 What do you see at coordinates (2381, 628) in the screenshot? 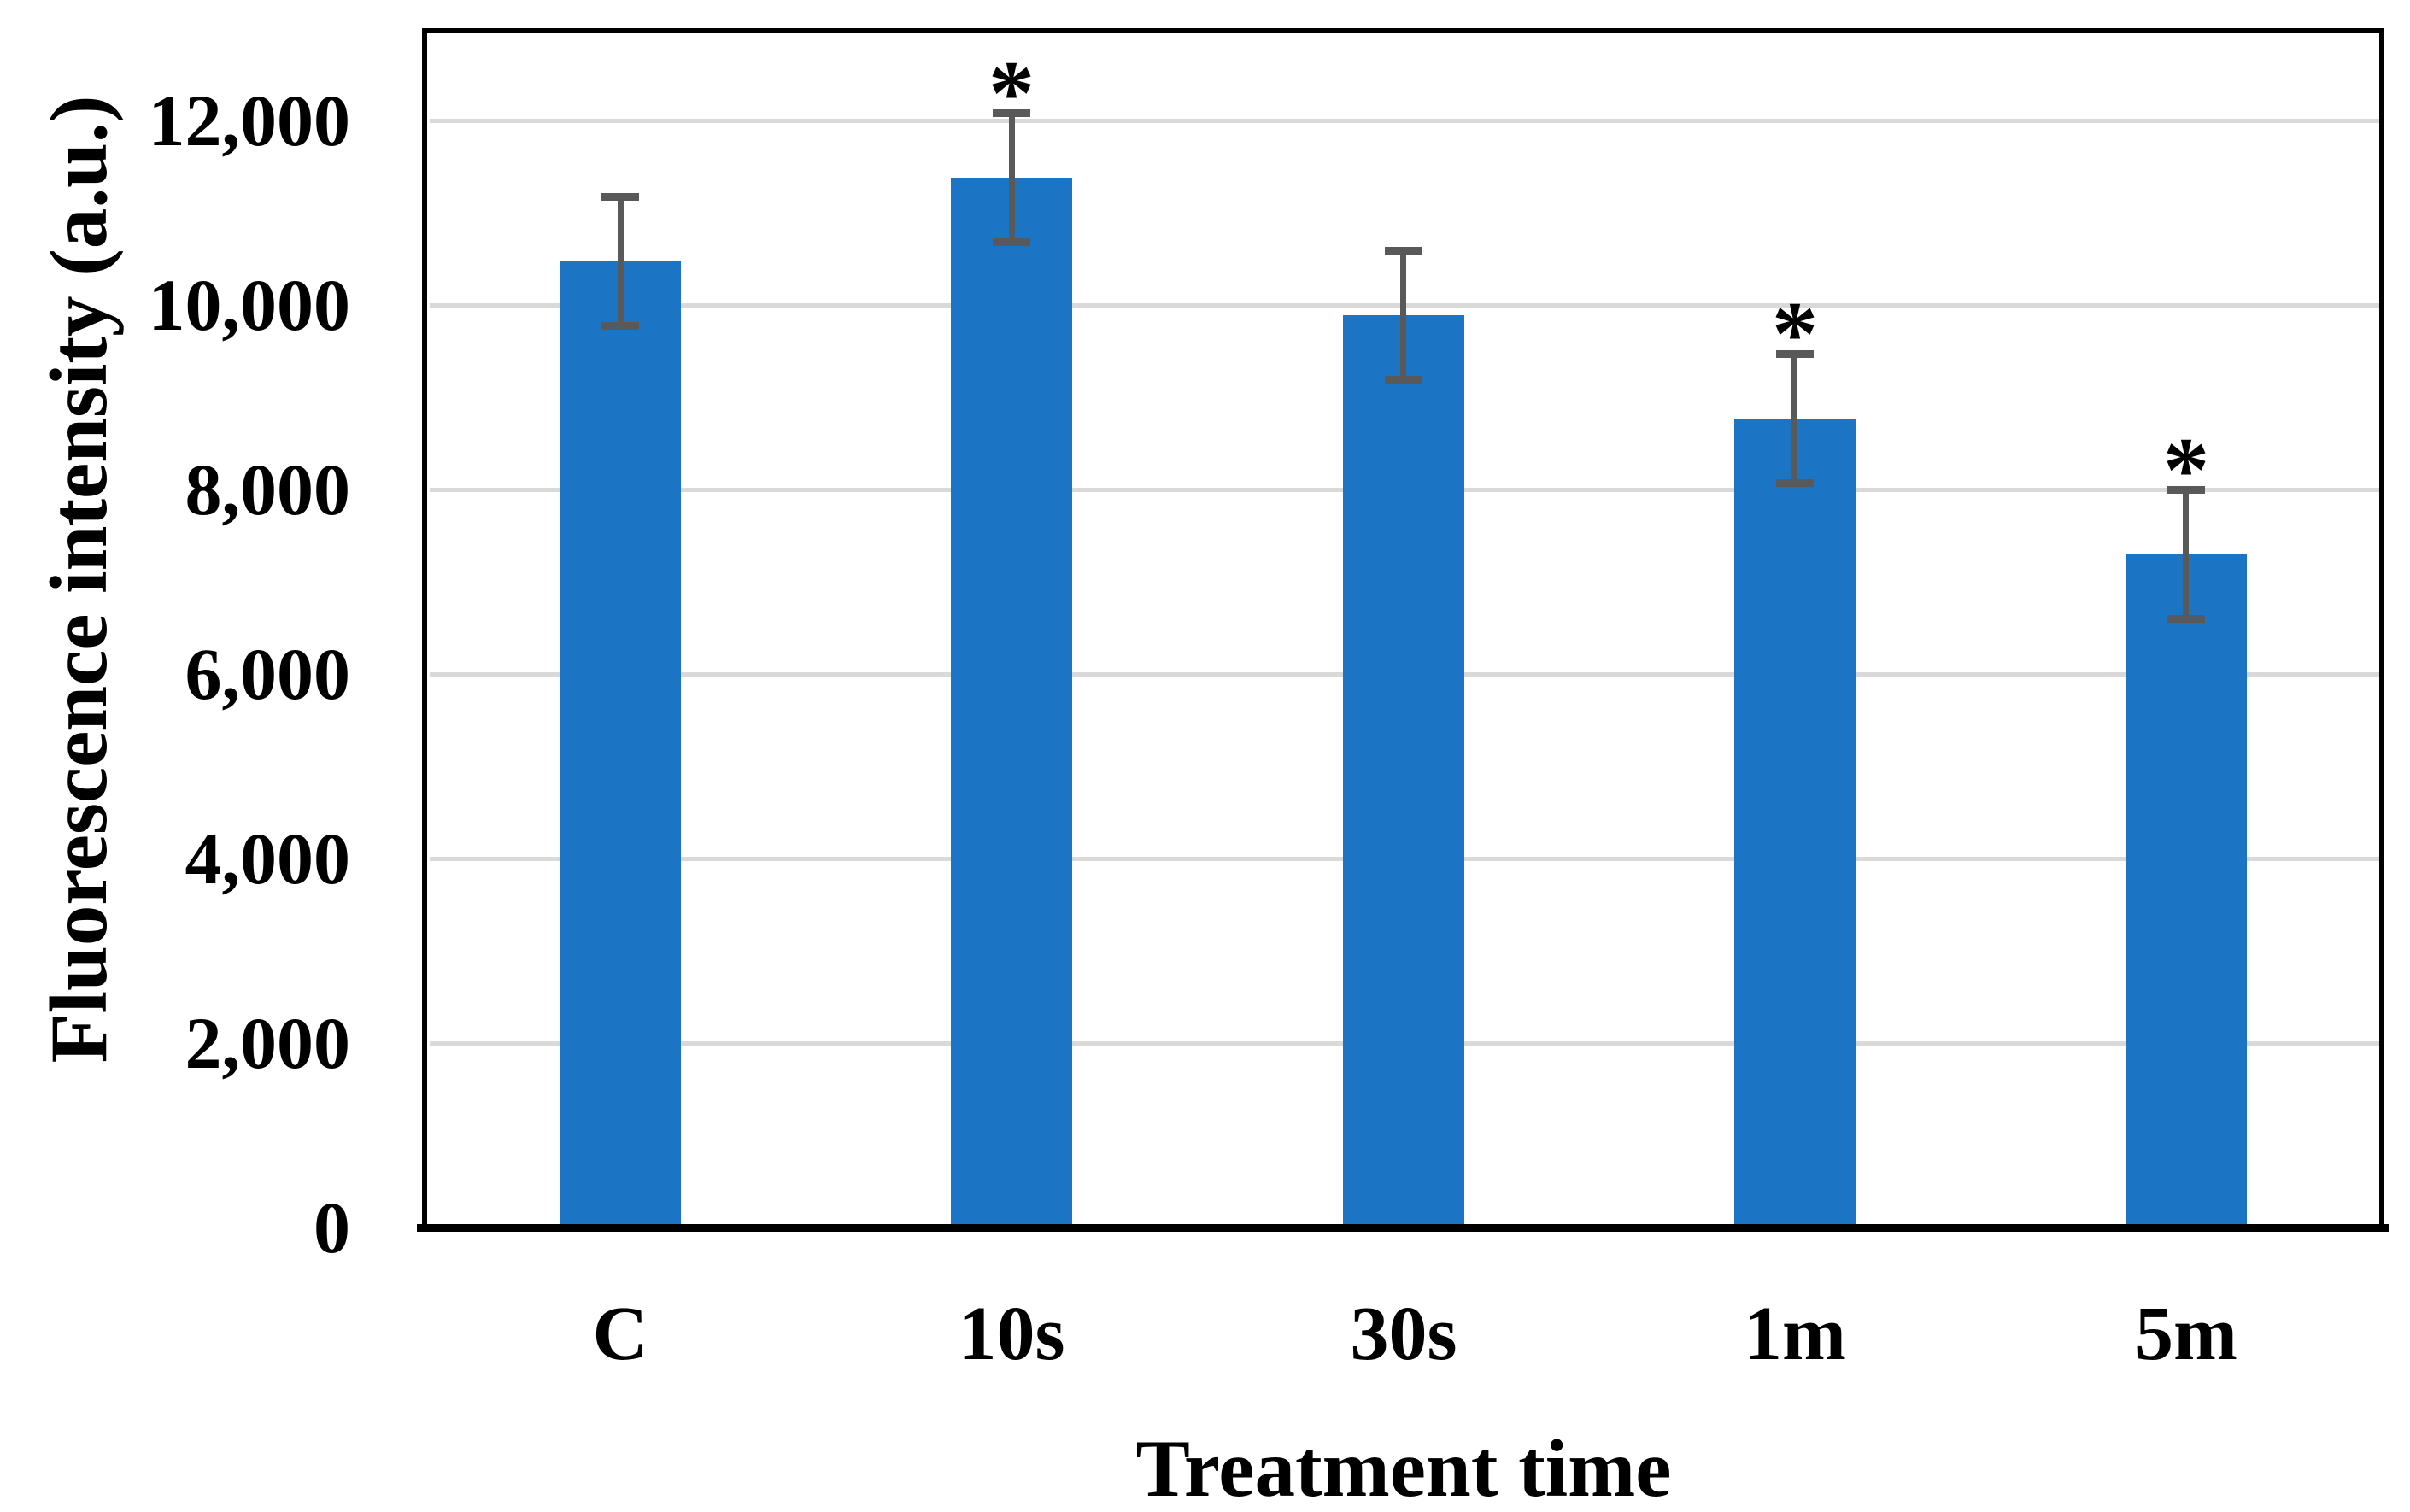
I see `plot-border-right` at bounding box center [2381, 628].